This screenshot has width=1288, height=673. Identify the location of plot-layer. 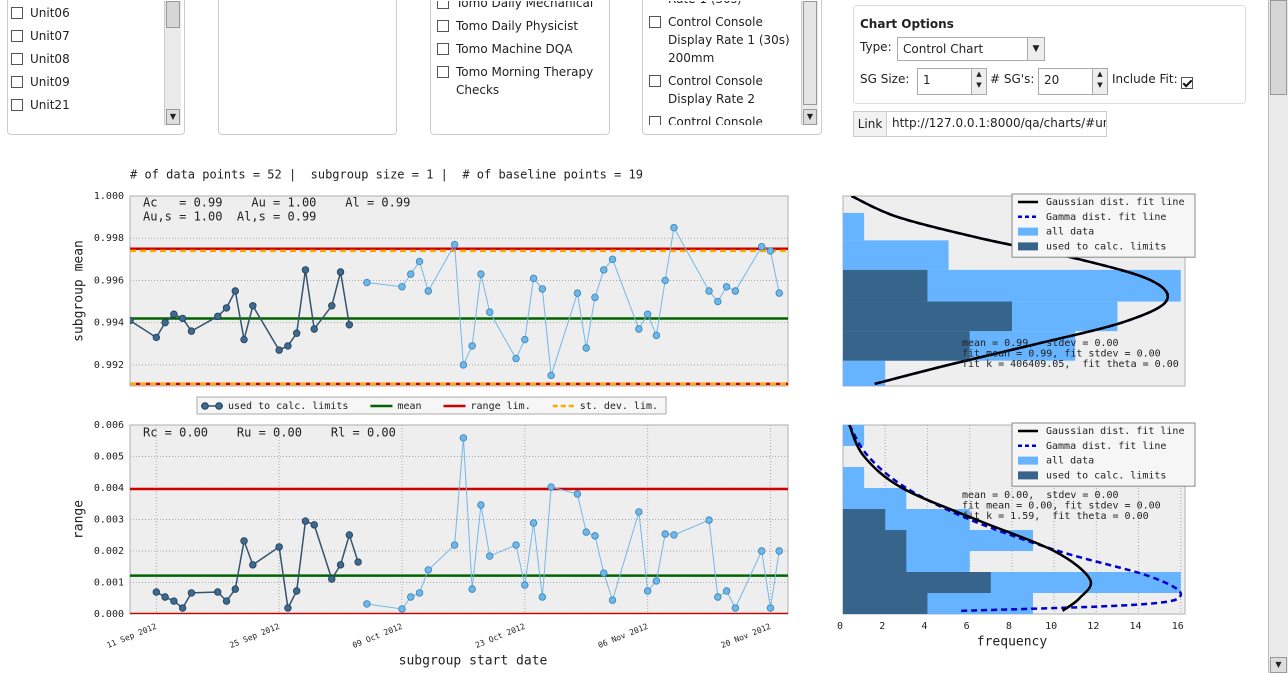
(1012, 291).